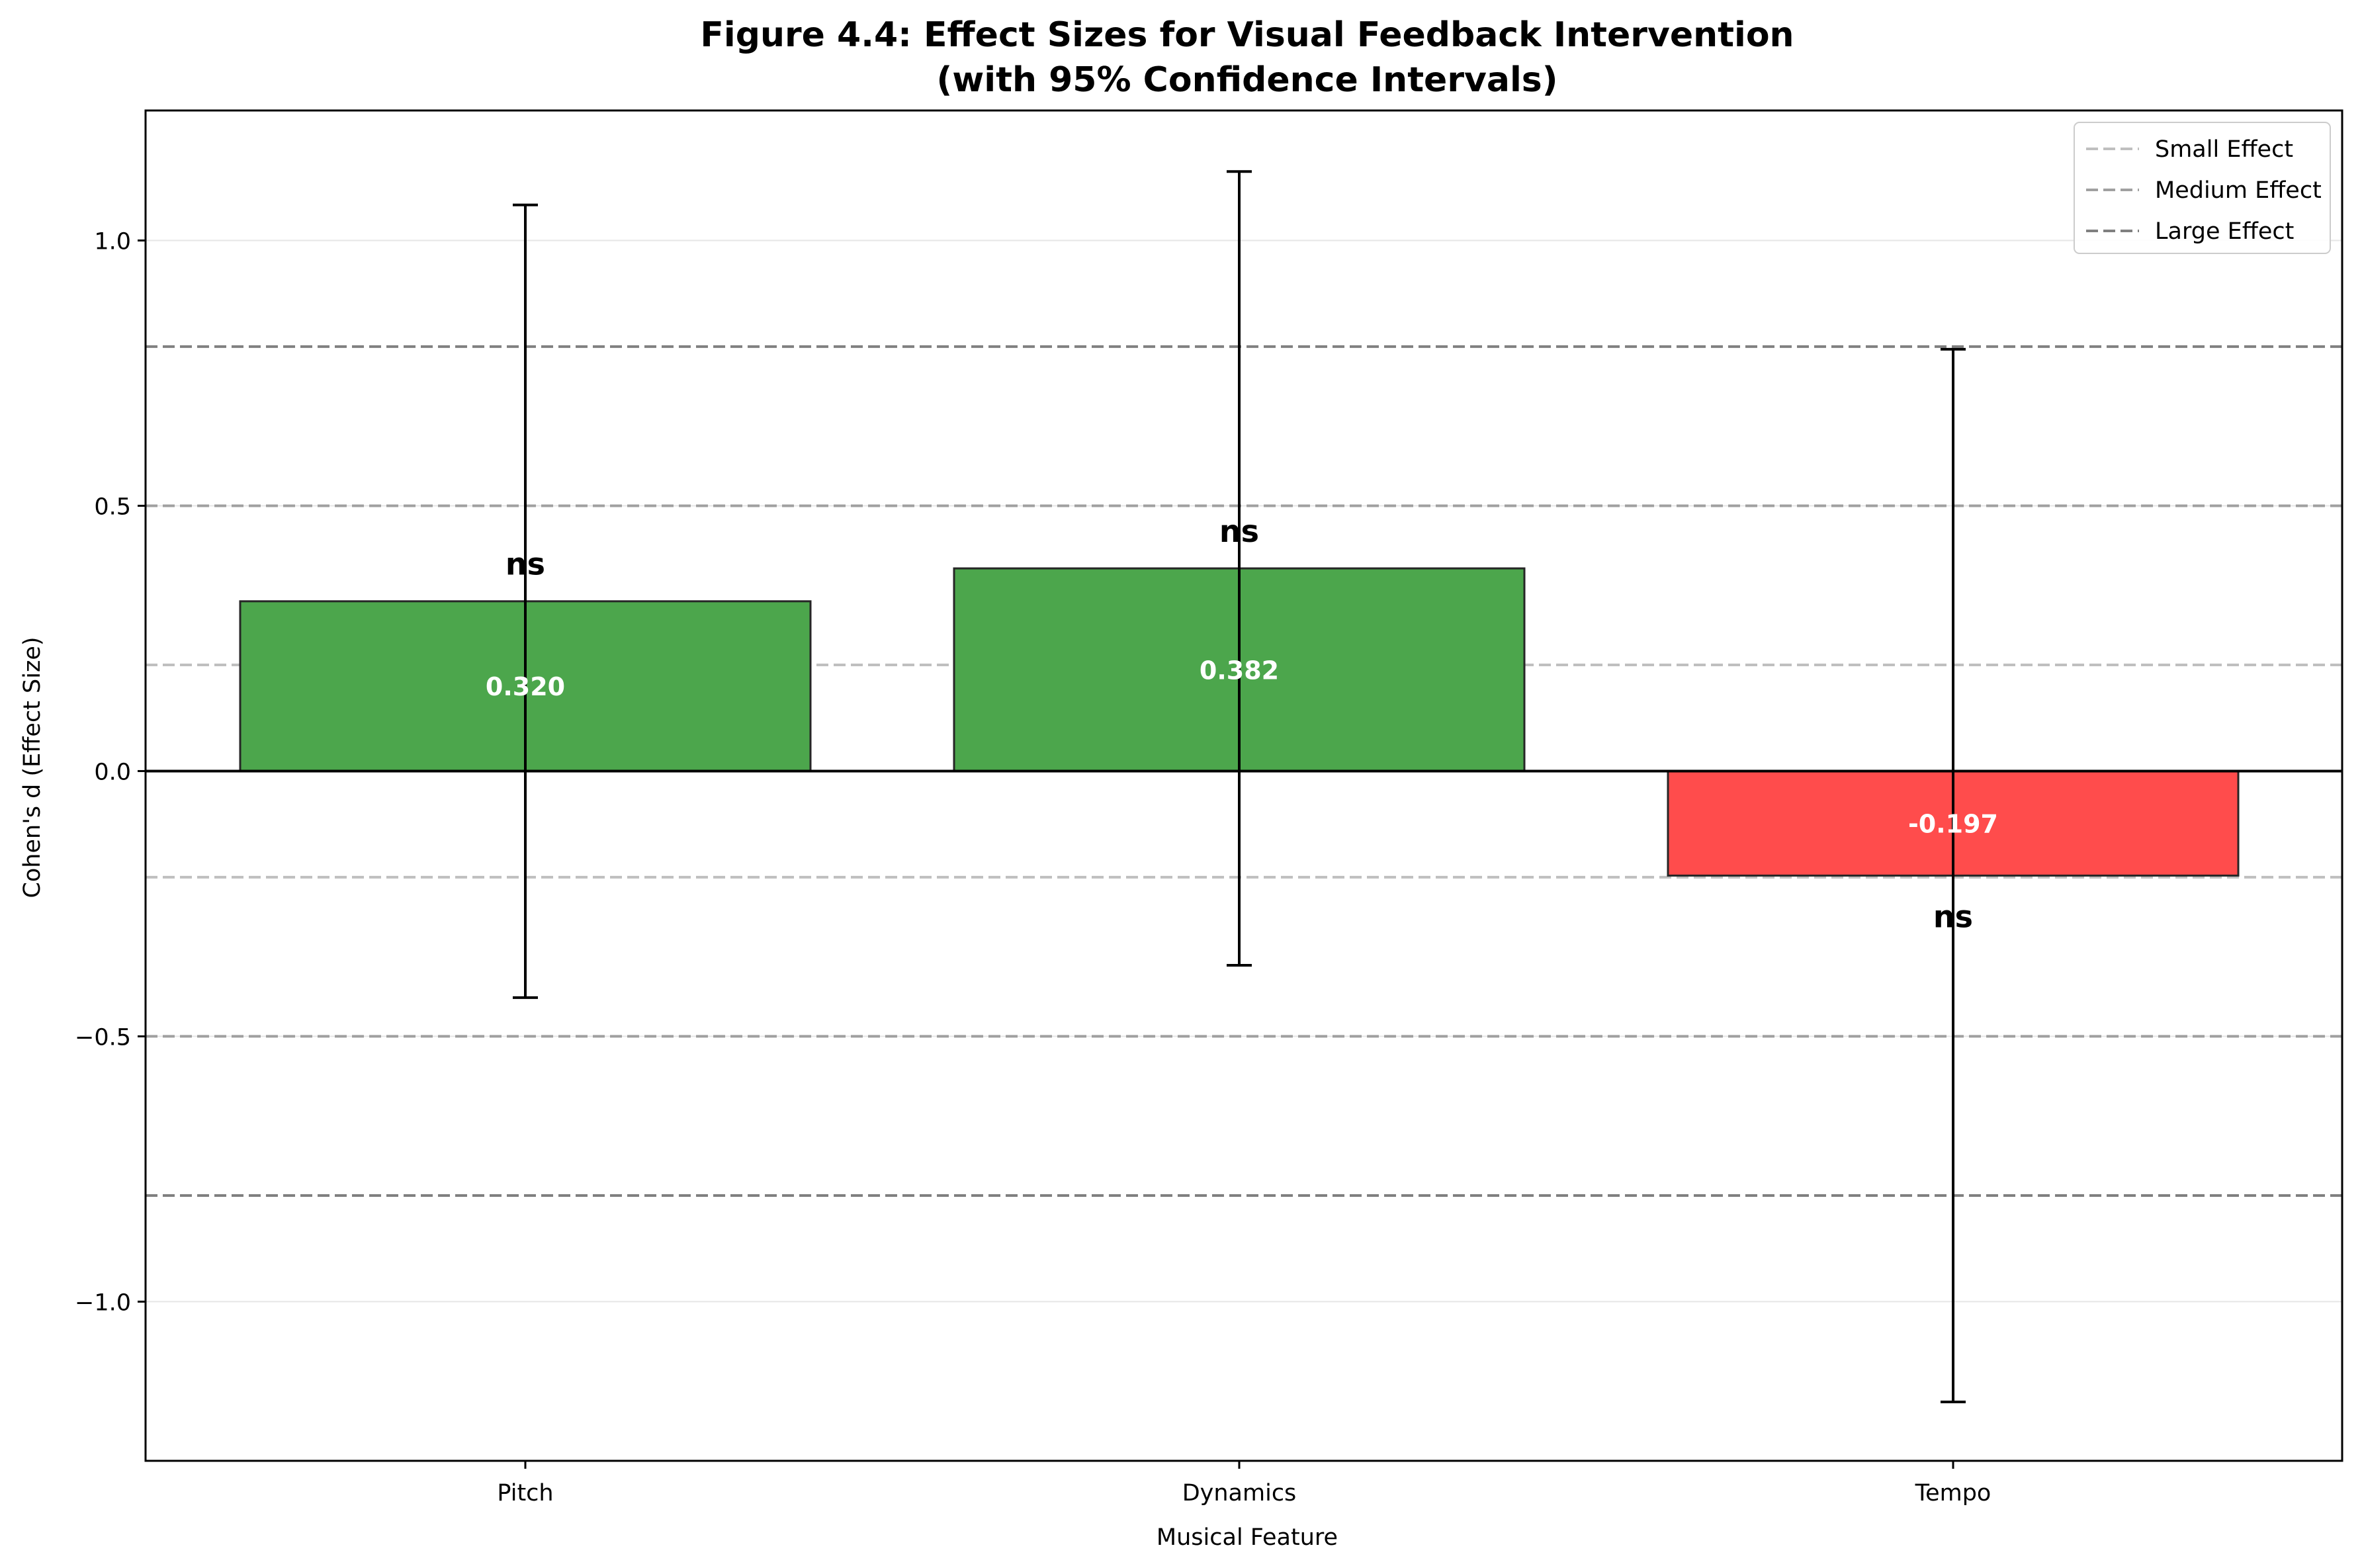 The height and width of the screenshot is (1568, 2362). What do you see at coordinates (525, 686) in the screenshot?
I see `value-label-pitch: 0.320` at bounding box center [525, 686].